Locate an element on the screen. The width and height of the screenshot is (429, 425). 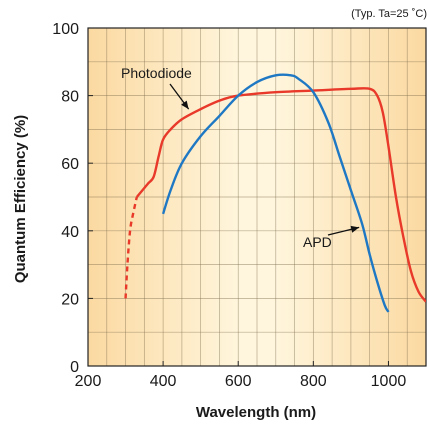
y-tick-label: 80 is located at coordinates (70, 97).